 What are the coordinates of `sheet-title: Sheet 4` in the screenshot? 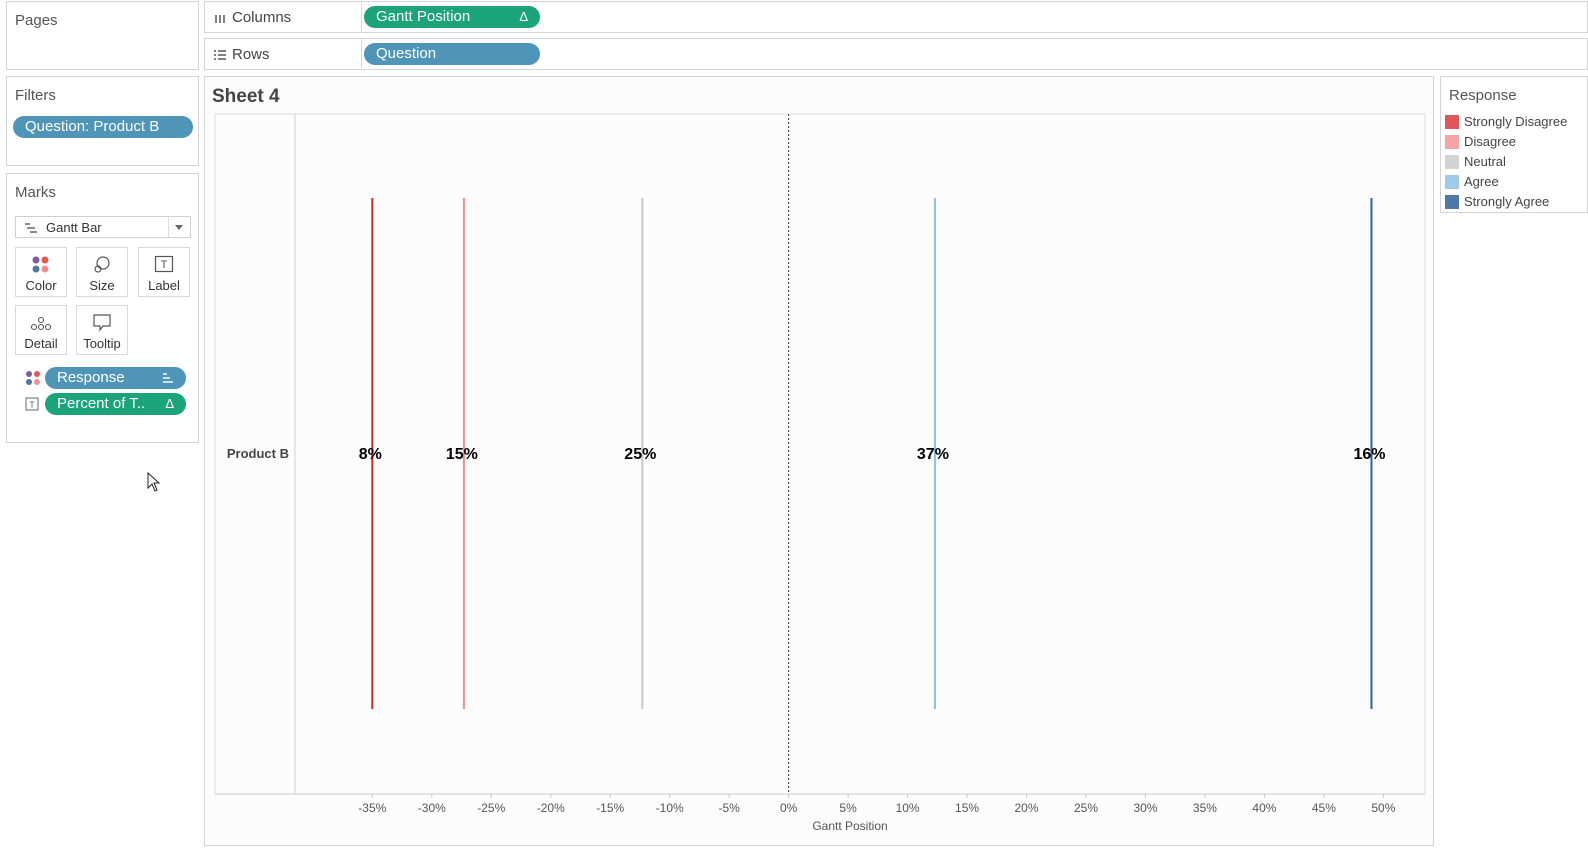 It's located at (246, 96).